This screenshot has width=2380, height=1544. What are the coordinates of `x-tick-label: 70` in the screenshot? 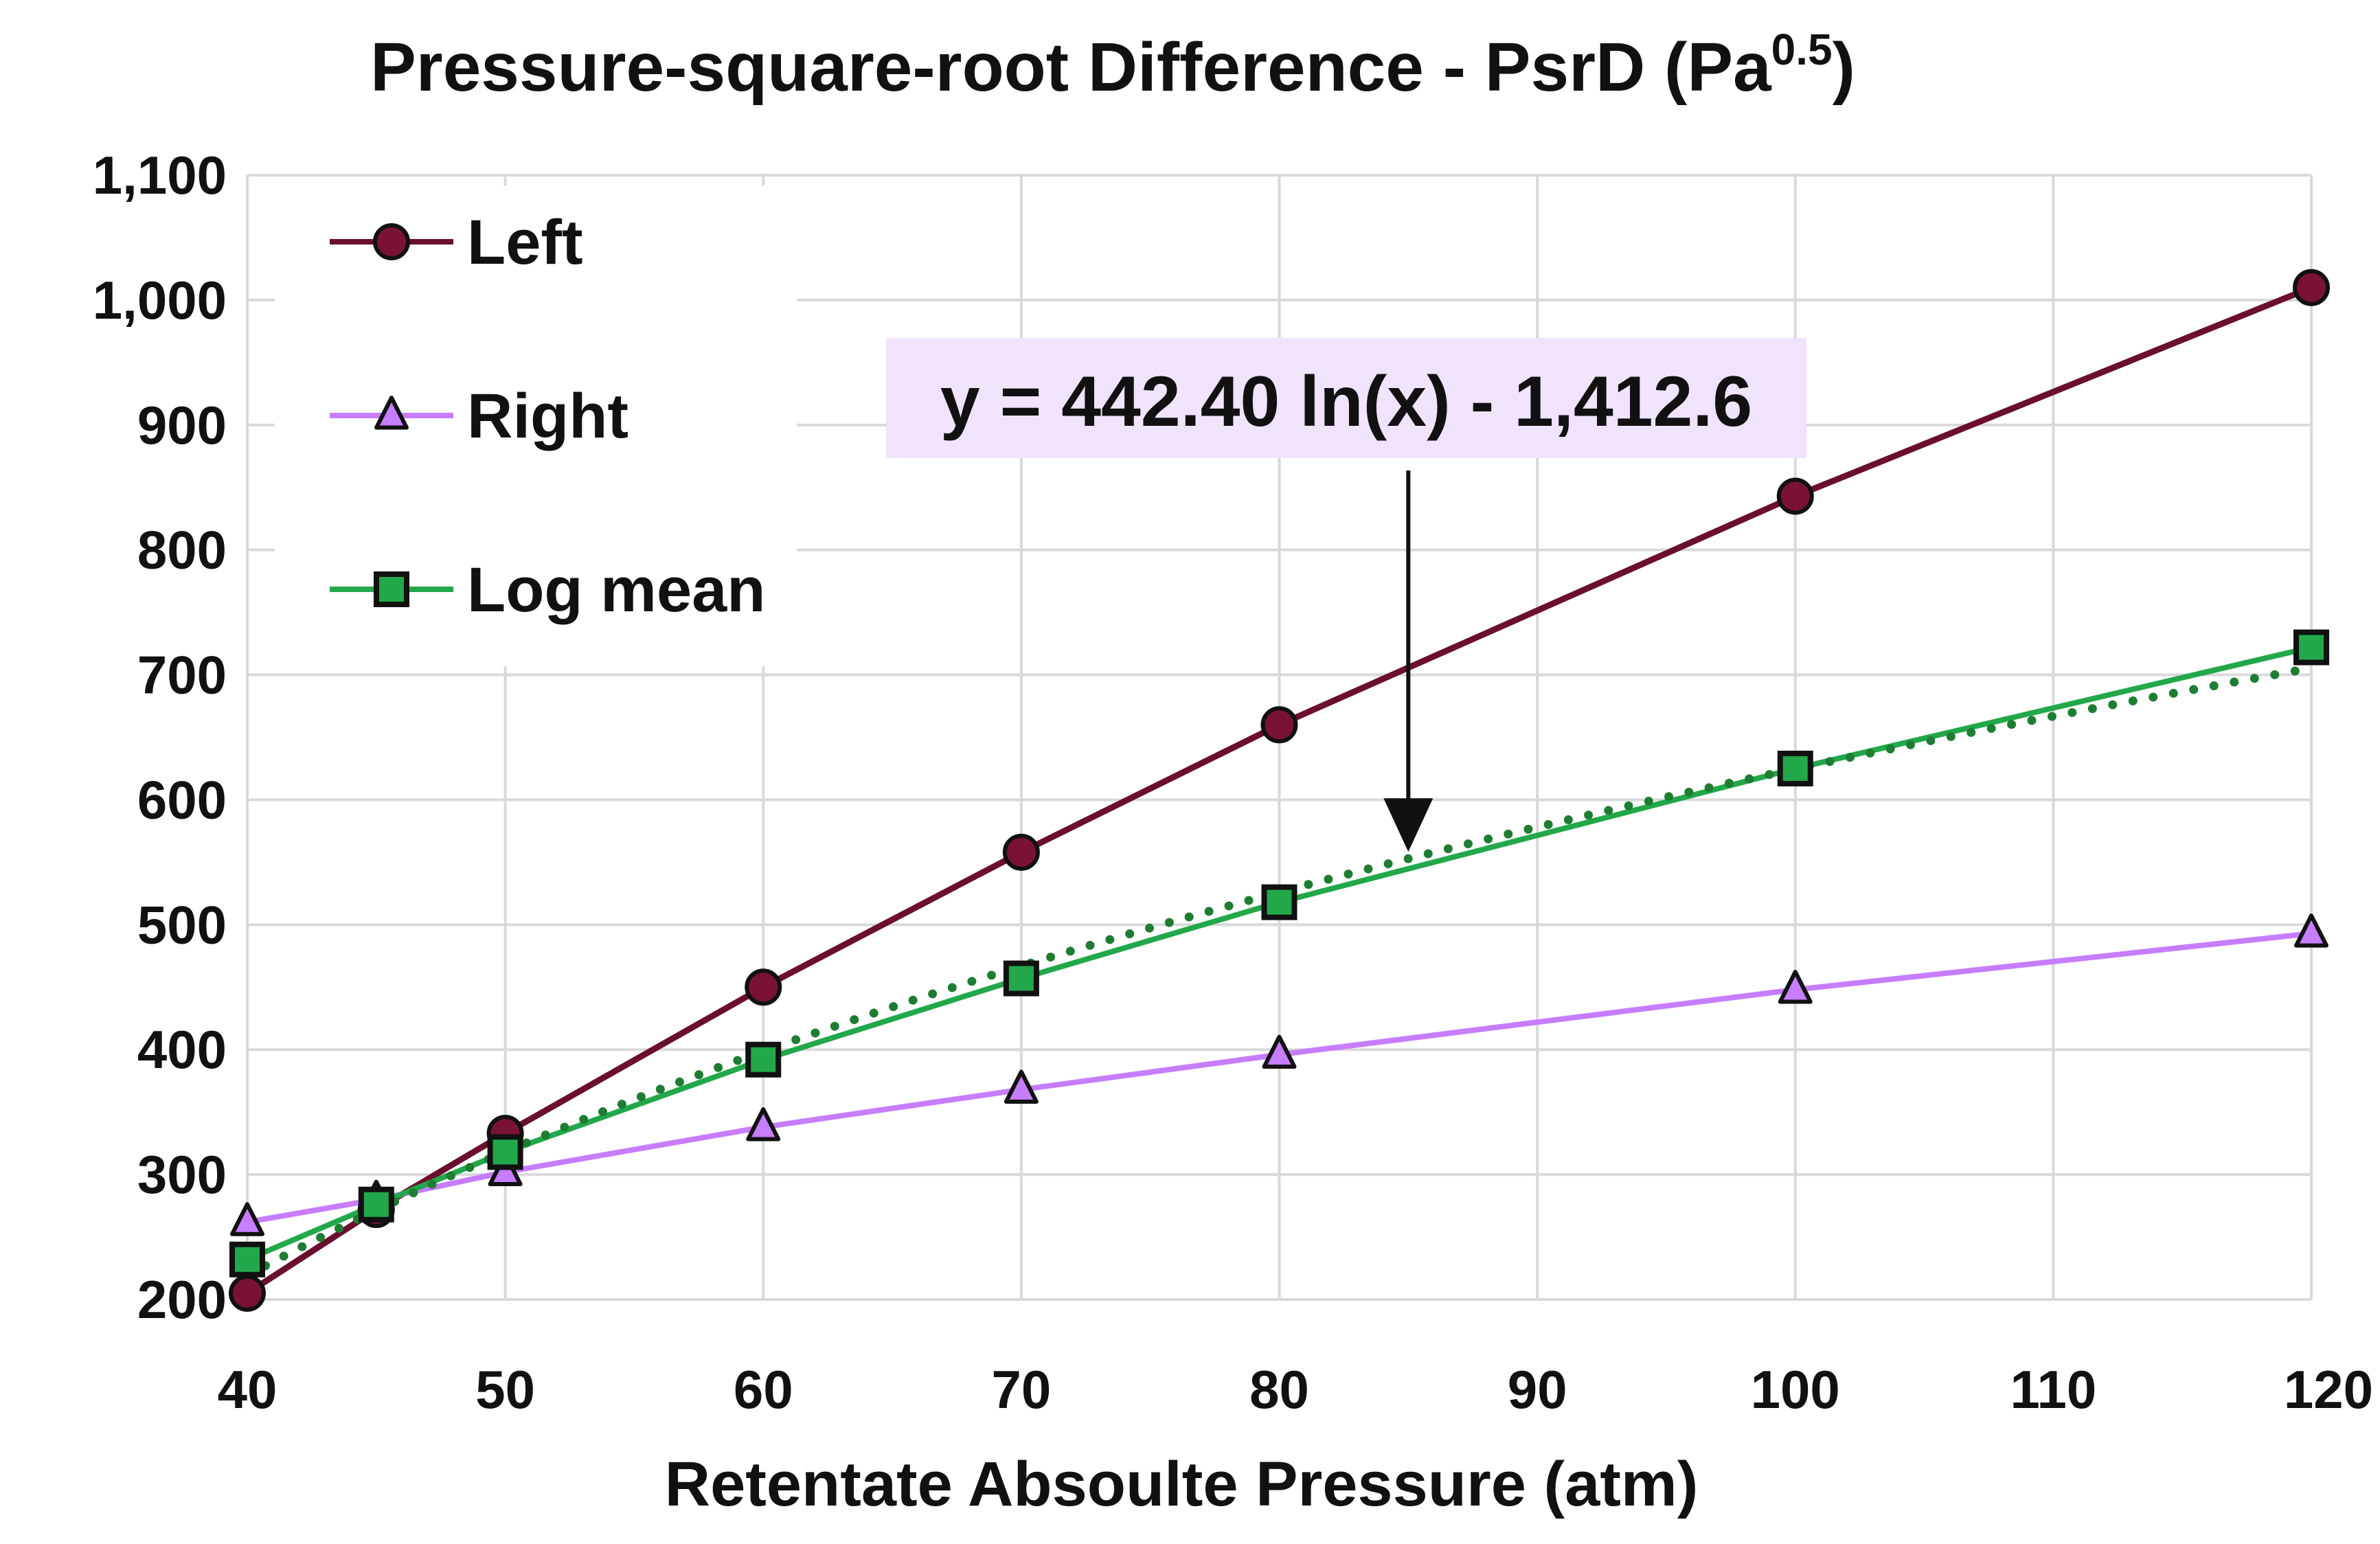 It's located at (1021, 1389).